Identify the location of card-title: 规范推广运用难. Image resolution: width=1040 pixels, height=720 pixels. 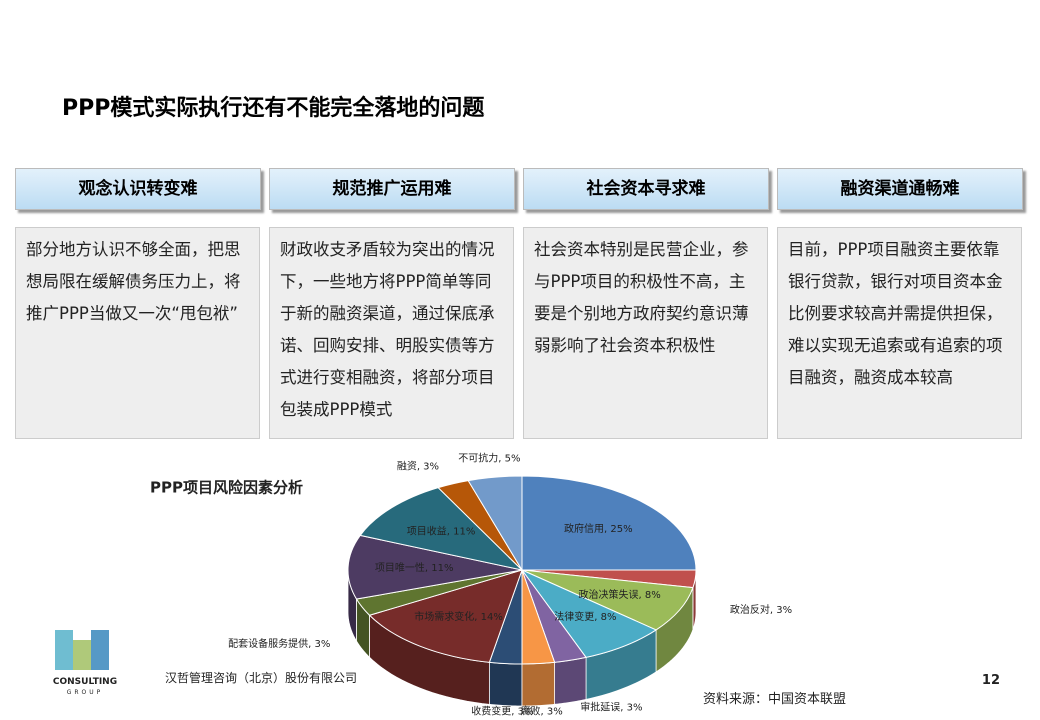
(392, 189).